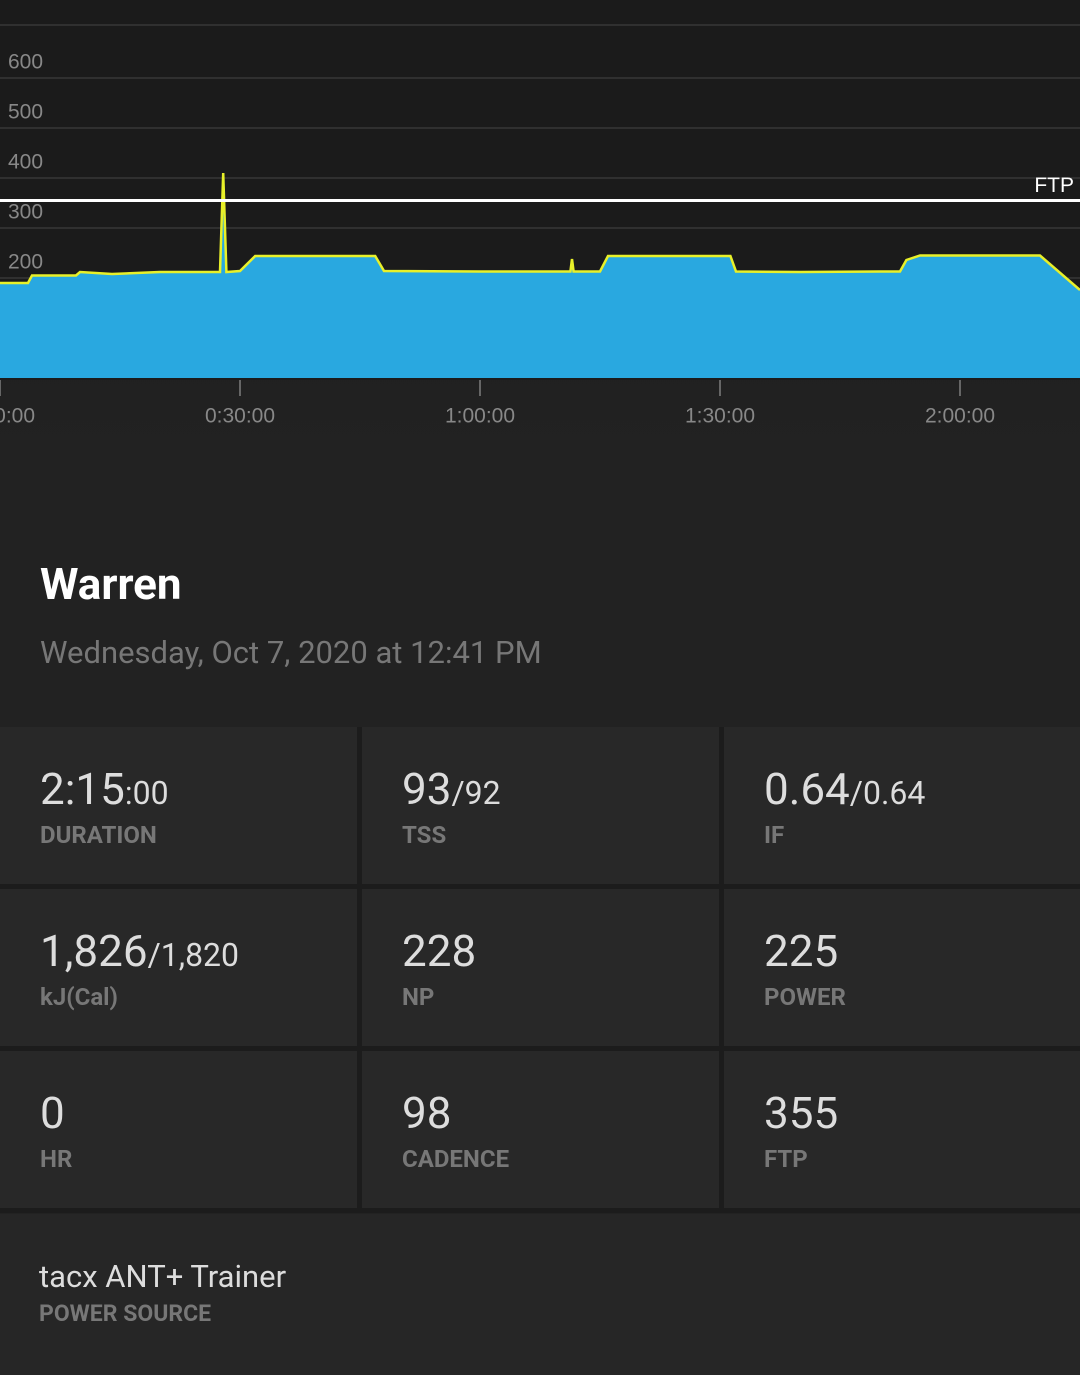 The image size is (1080, 1375). Describe the element at coordinates (540, 805) in the screenshot. I see `stat-tile: 93/92 TSS` at that location.